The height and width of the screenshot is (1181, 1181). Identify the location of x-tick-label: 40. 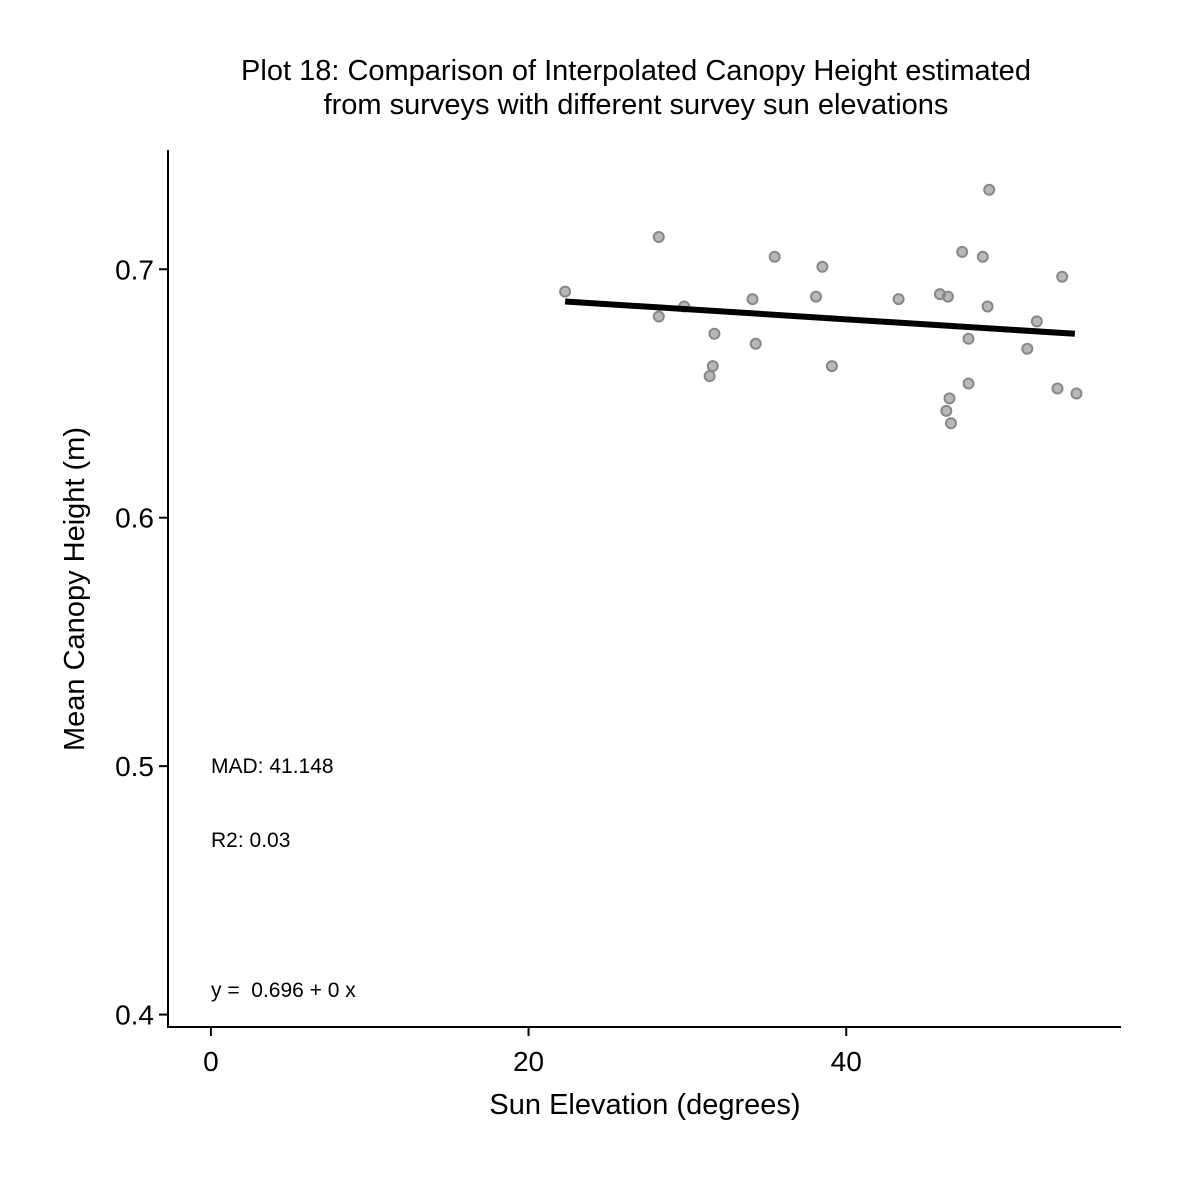
(846, 1061).